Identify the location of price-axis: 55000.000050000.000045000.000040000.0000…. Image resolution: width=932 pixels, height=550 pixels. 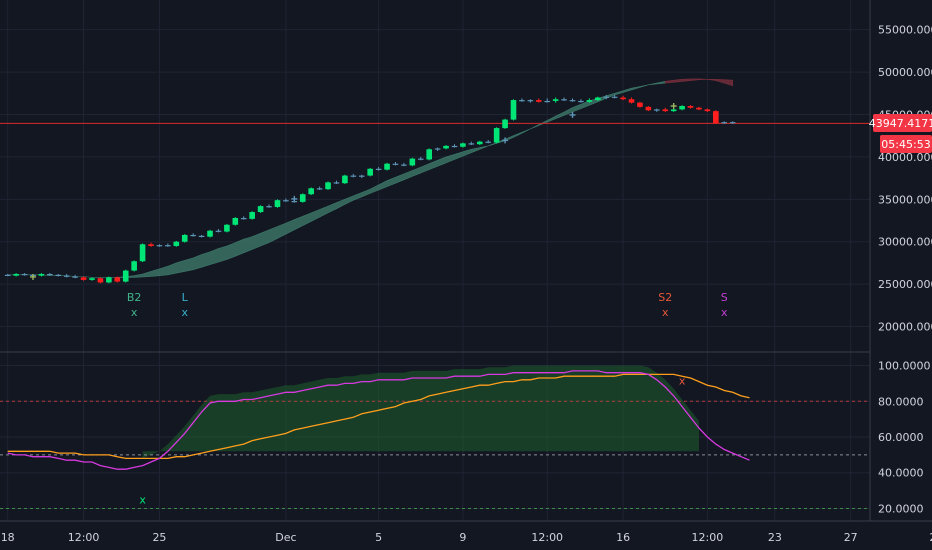
(905, 179).